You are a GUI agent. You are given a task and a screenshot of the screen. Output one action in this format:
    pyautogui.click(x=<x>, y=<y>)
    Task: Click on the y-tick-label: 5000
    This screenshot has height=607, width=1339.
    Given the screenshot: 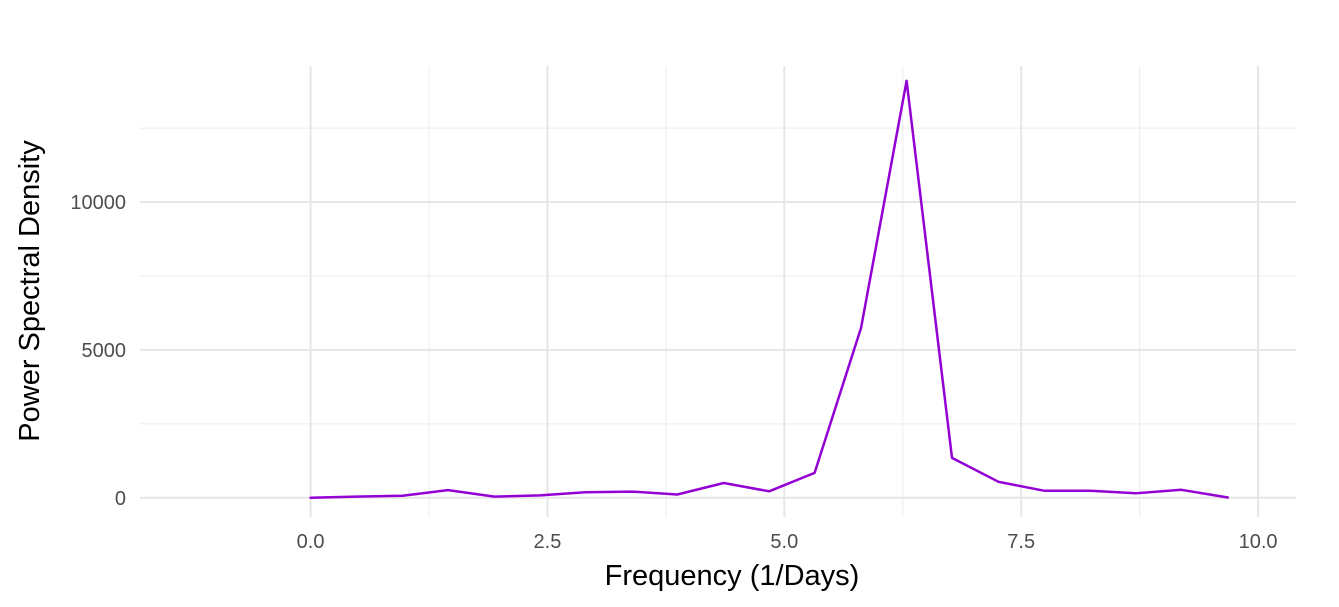 What is the action you would take?
    pyautogui.click(x=104, y=351)
    